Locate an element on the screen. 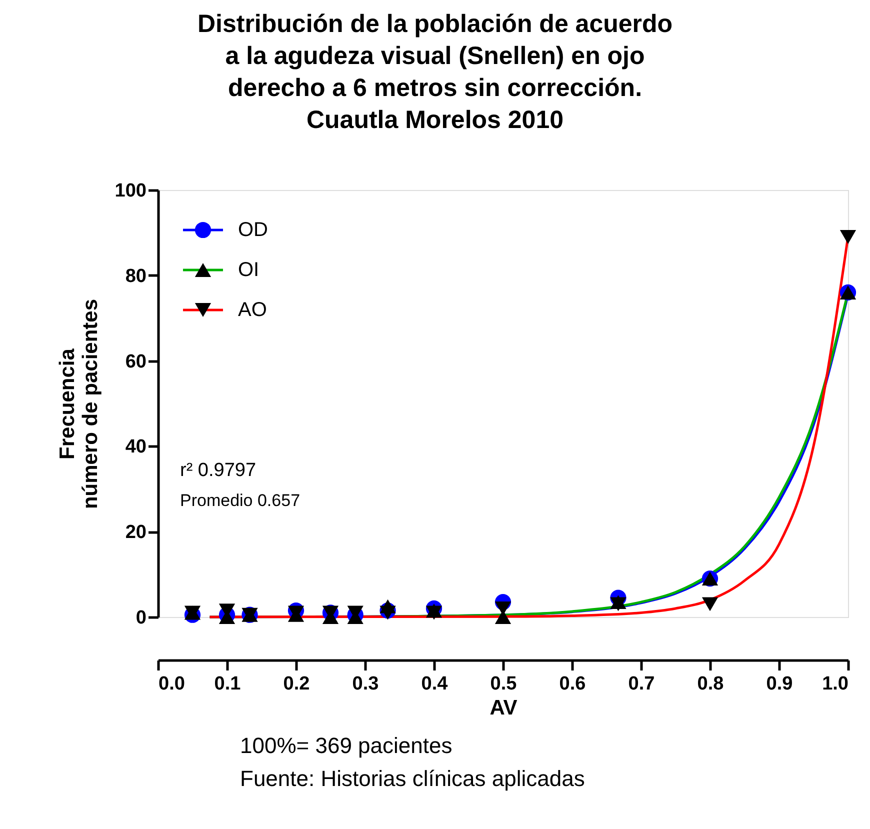  x-tick-label: 0.4 is located at coordinates (434, 684).